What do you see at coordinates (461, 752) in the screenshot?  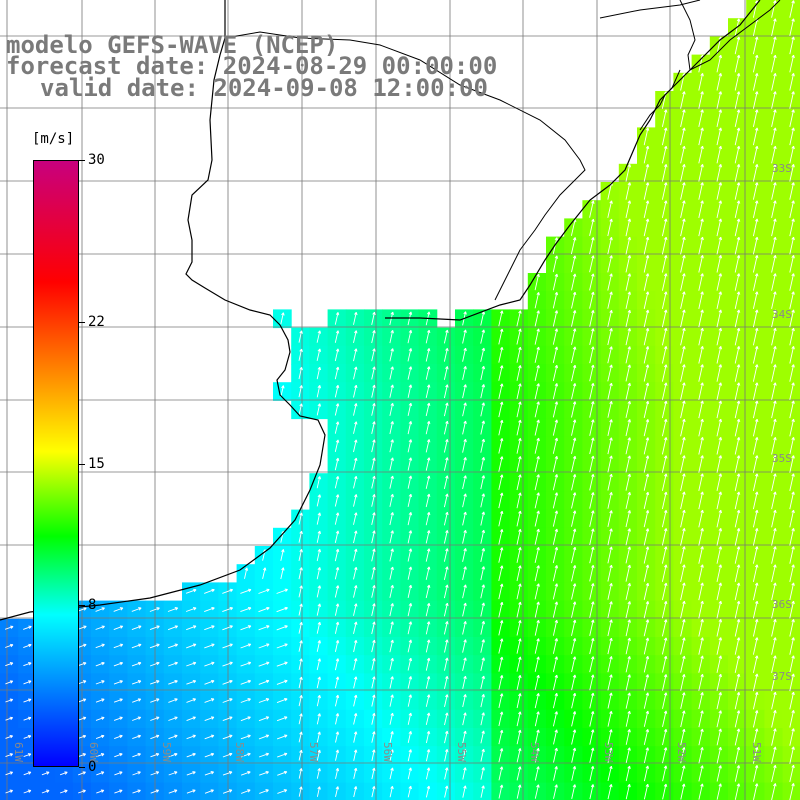 I see `longitude-label: 55W` at bounding box center [461, 752].